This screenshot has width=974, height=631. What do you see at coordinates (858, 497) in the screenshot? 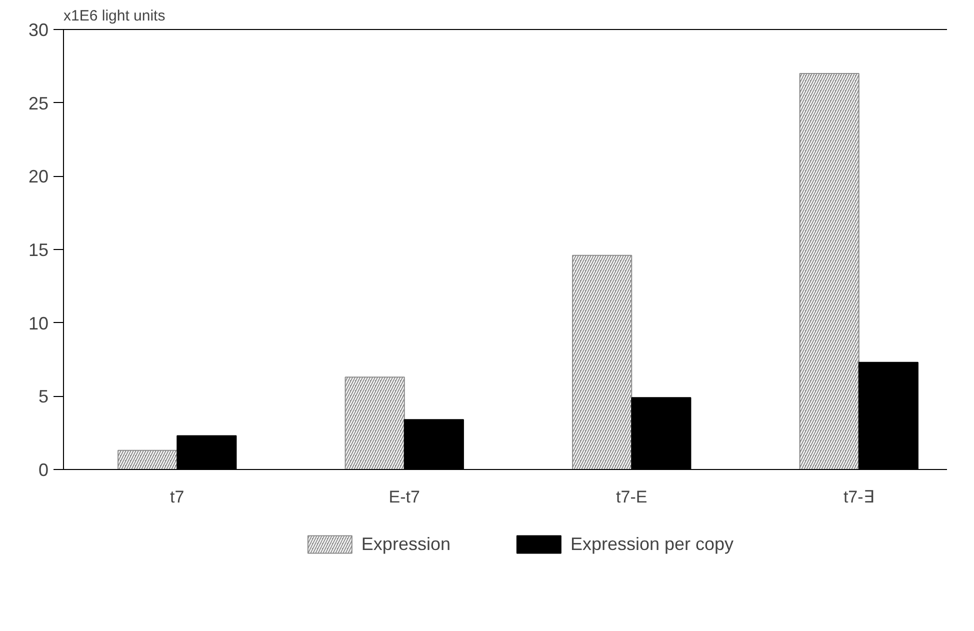
I see `x-tick-label: t7-∃` at bounding box center [858, 497].